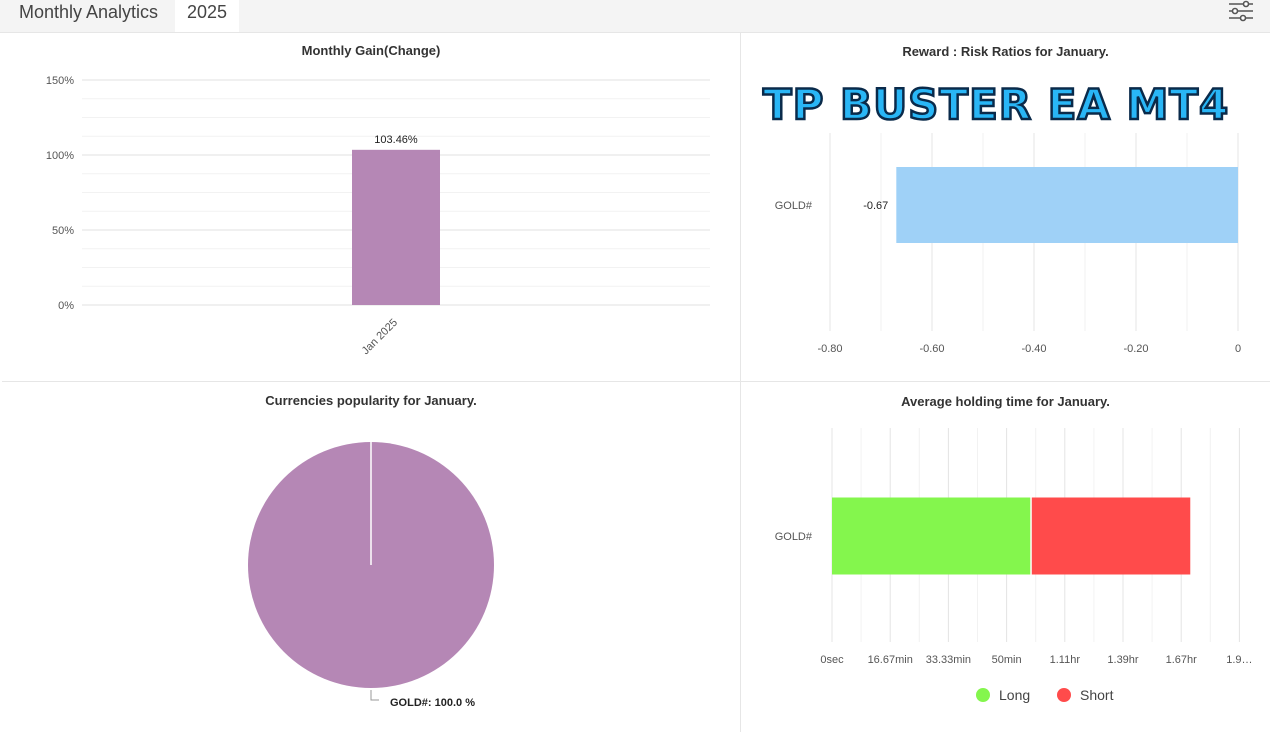  I want to click on legend-short-label: Short, so click(1097, 695).